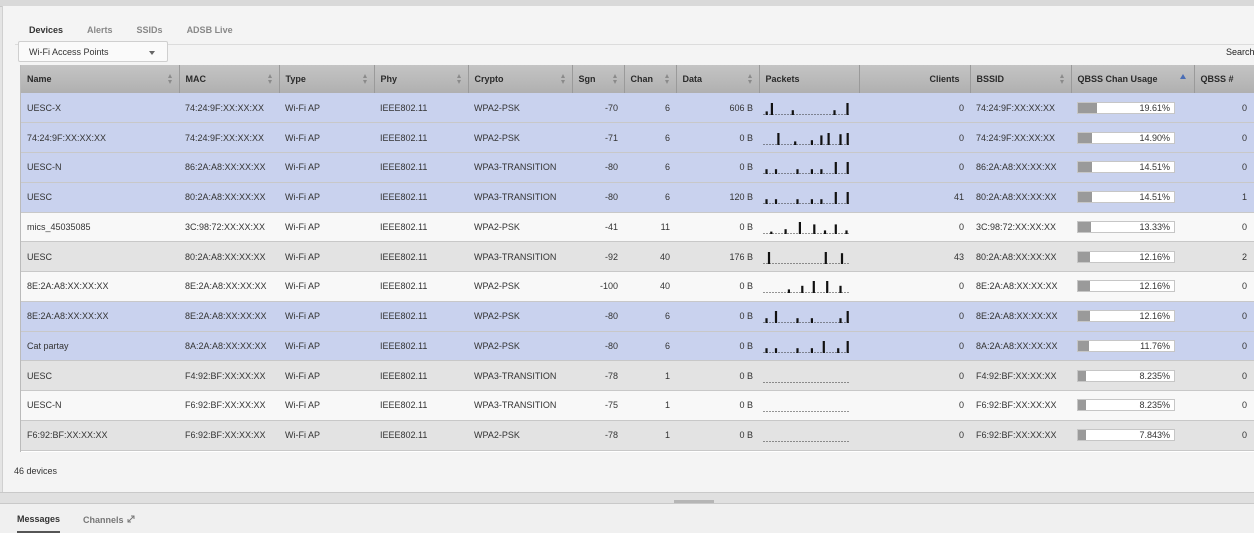 This screenshot has width=1254, height=533. Describe the element at coordinates (944, 79) in the screenshot. I see `column-header-label: Clients` at that location.